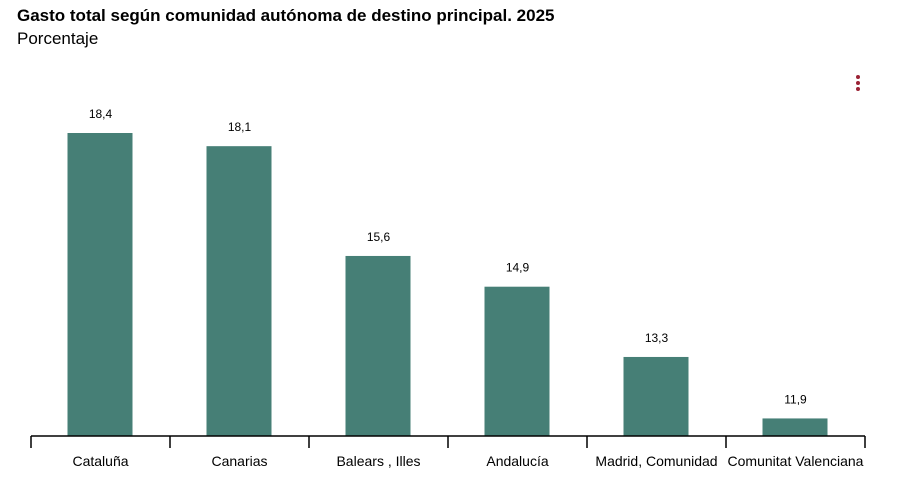 This screenshot has height=482, width=907. What do you see at coordinates (100, 461) in the screenshot?
I see `x-tick-label: Cataluña` at bounding box center [100, 461].